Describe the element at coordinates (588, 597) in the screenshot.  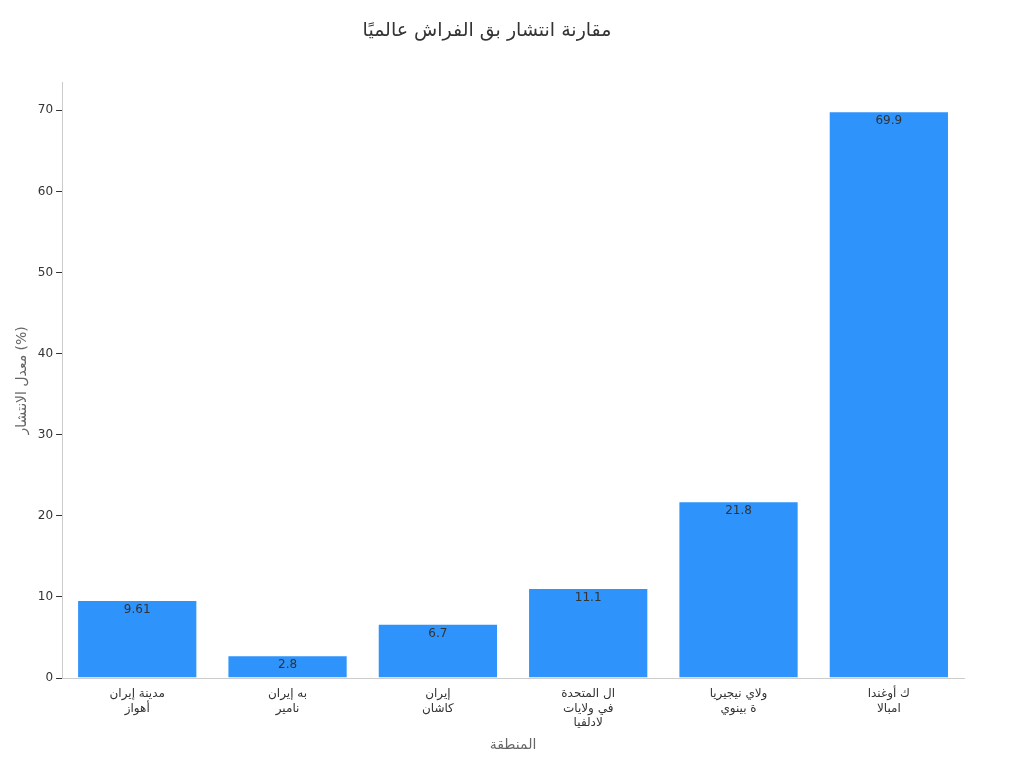
I see `data-label: 11.1` at that location.